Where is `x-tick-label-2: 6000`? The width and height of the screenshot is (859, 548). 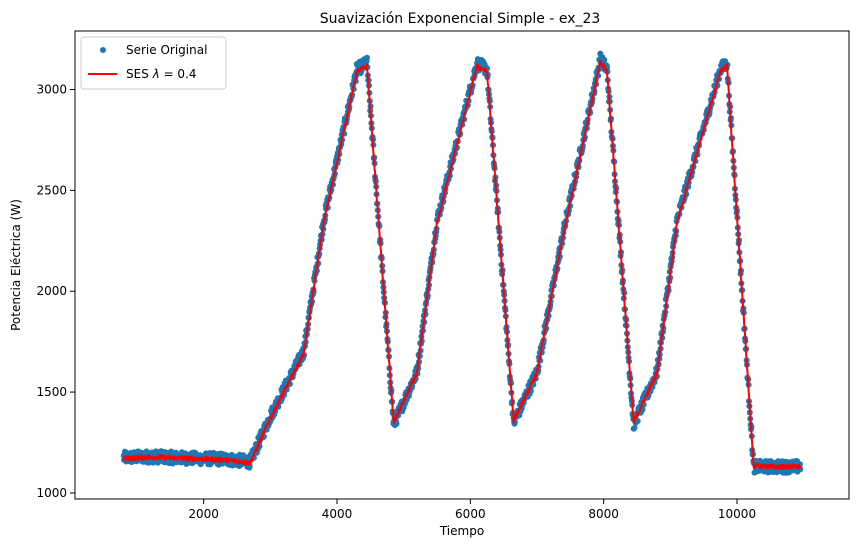 x-tick-label-2: 6000 is located at coordinates (470, 514).